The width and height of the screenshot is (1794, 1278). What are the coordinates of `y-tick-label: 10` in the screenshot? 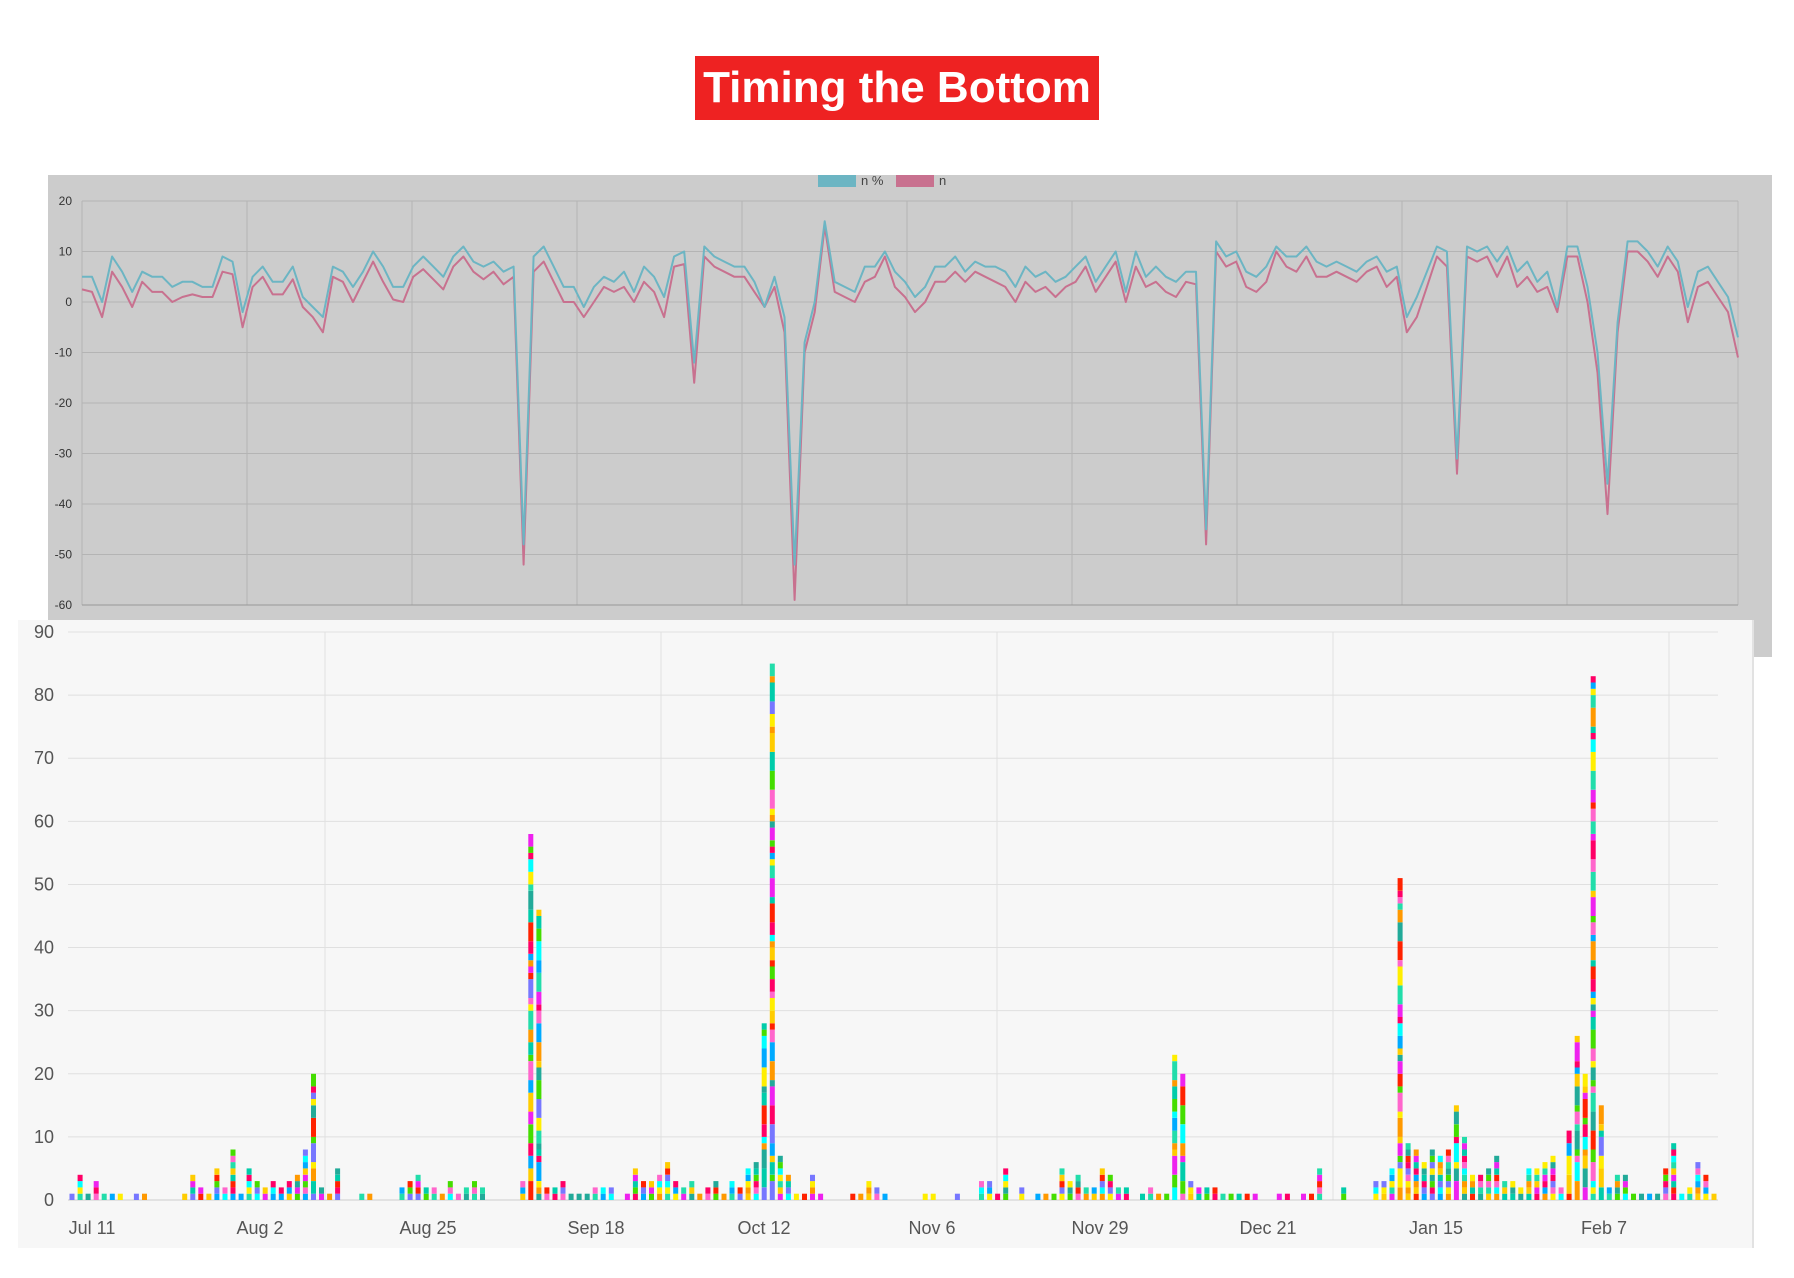 It's located at (66, 252).